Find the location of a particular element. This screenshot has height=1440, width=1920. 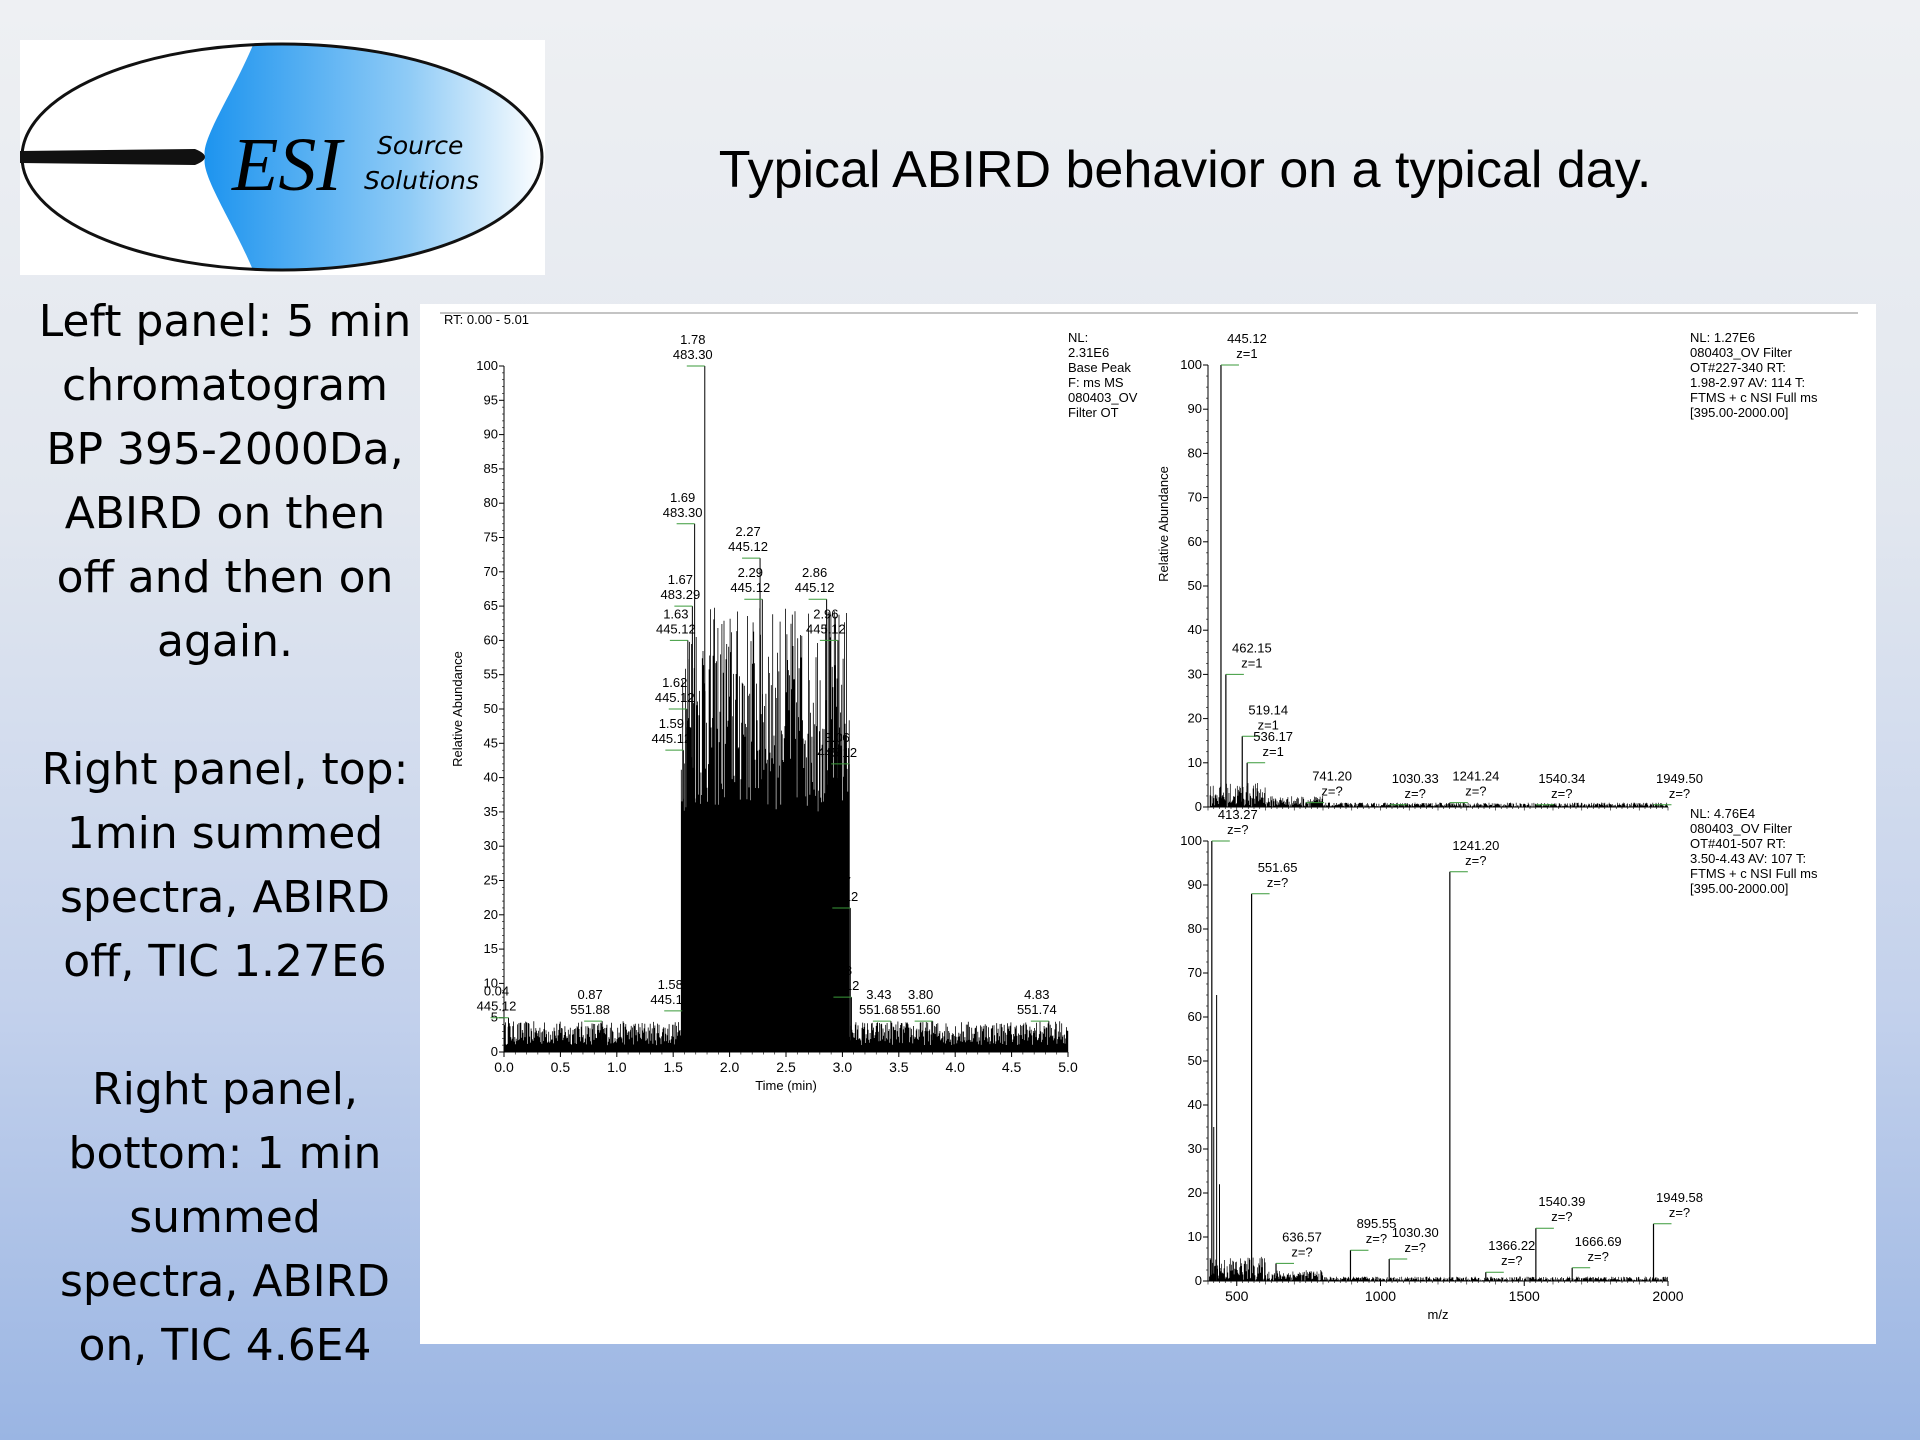

x-axis-label: Time (min) is located at coordinates (786, 1085).